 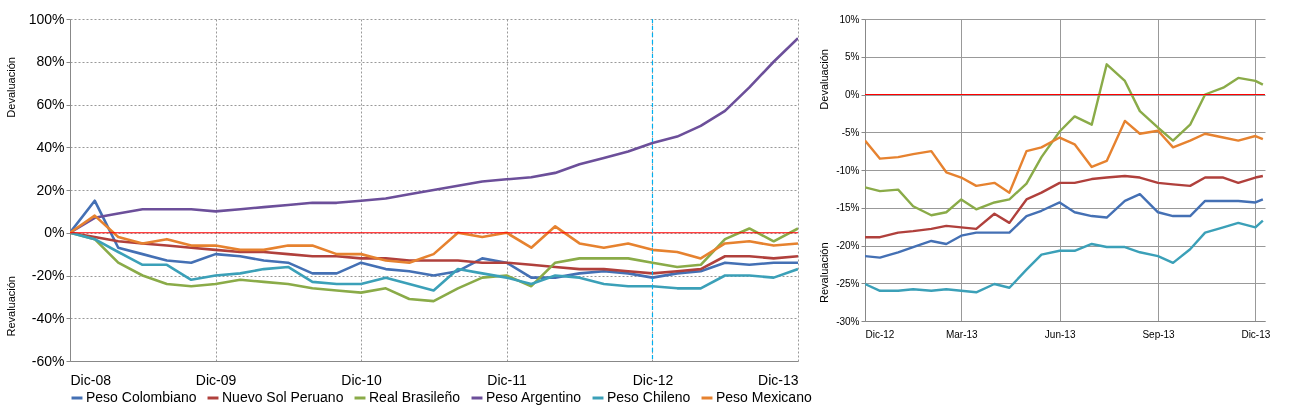 What do you see at coordinates (1159, 334) in the screenshot?
I see `x-tick-label: Sep-13` at bounding box center [1159, 334].